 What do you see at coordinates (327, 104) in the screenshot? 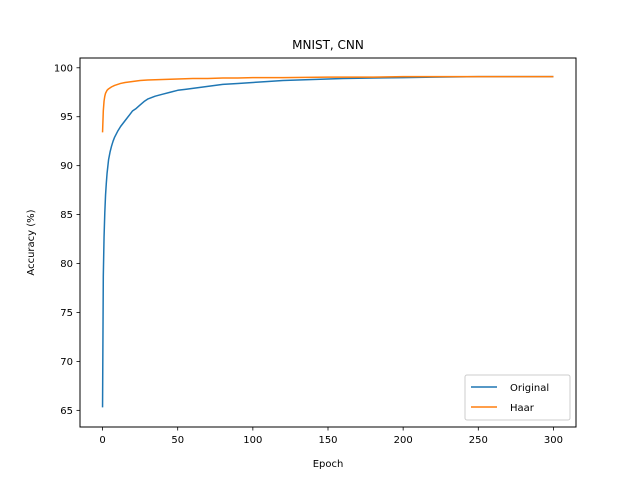
I see `series-line-haar` at bounding box center [327, 104].